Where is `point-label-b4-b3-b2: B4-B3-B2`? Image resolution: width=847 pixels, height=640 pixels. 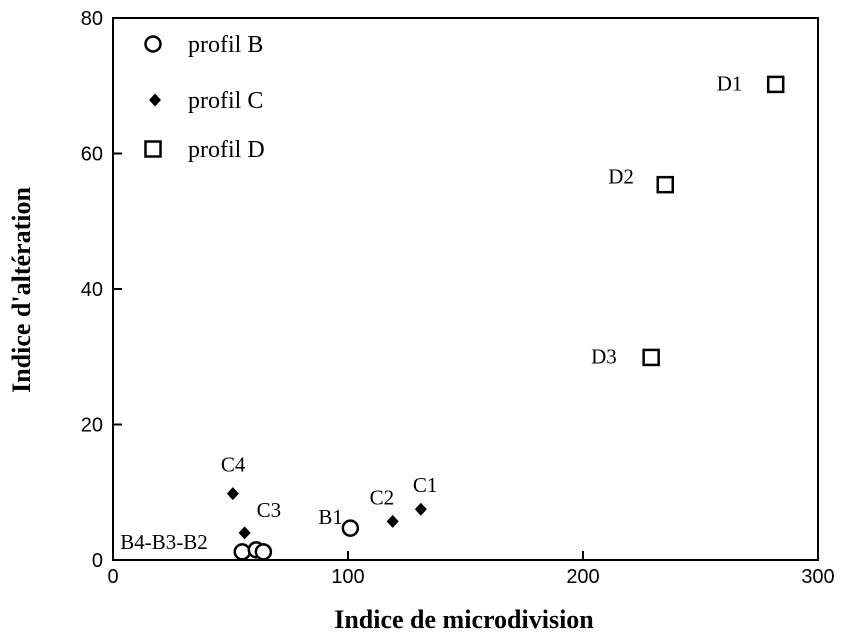 point-label-b4-b3-b2: B4-B3-B2 is located at coordinates (164, 542).